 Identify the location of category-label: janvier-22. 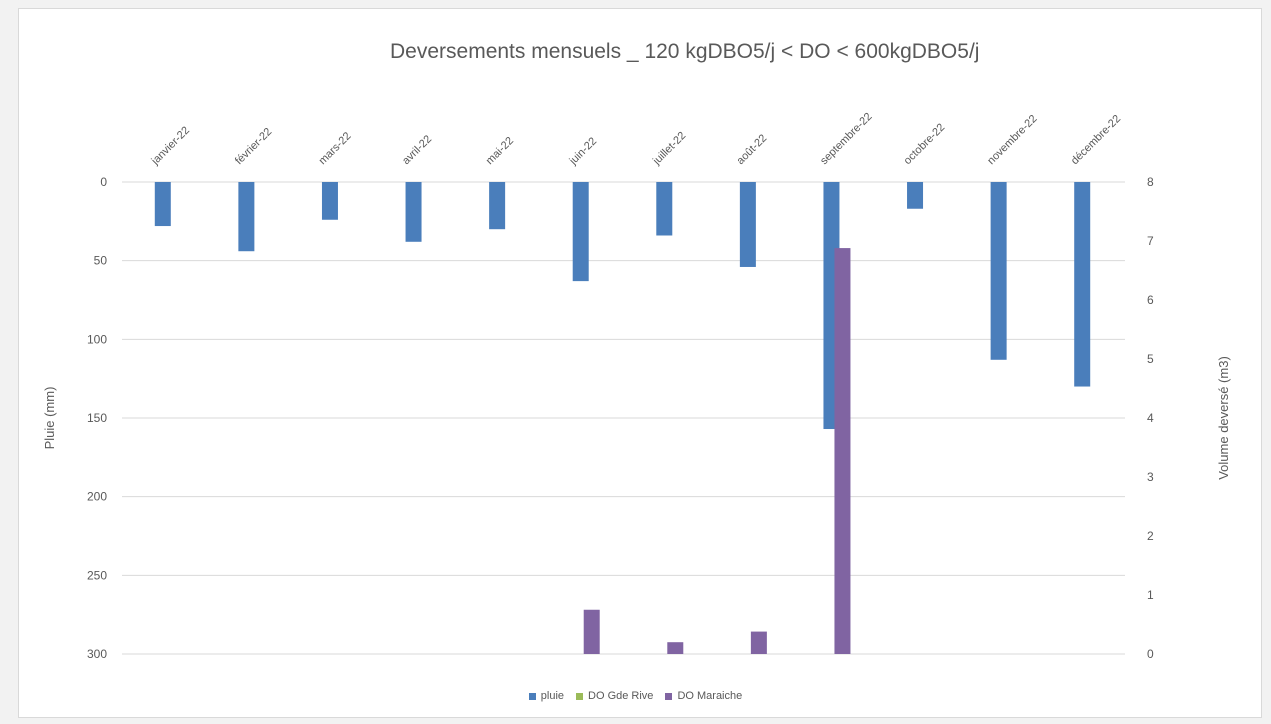
(170, 145).